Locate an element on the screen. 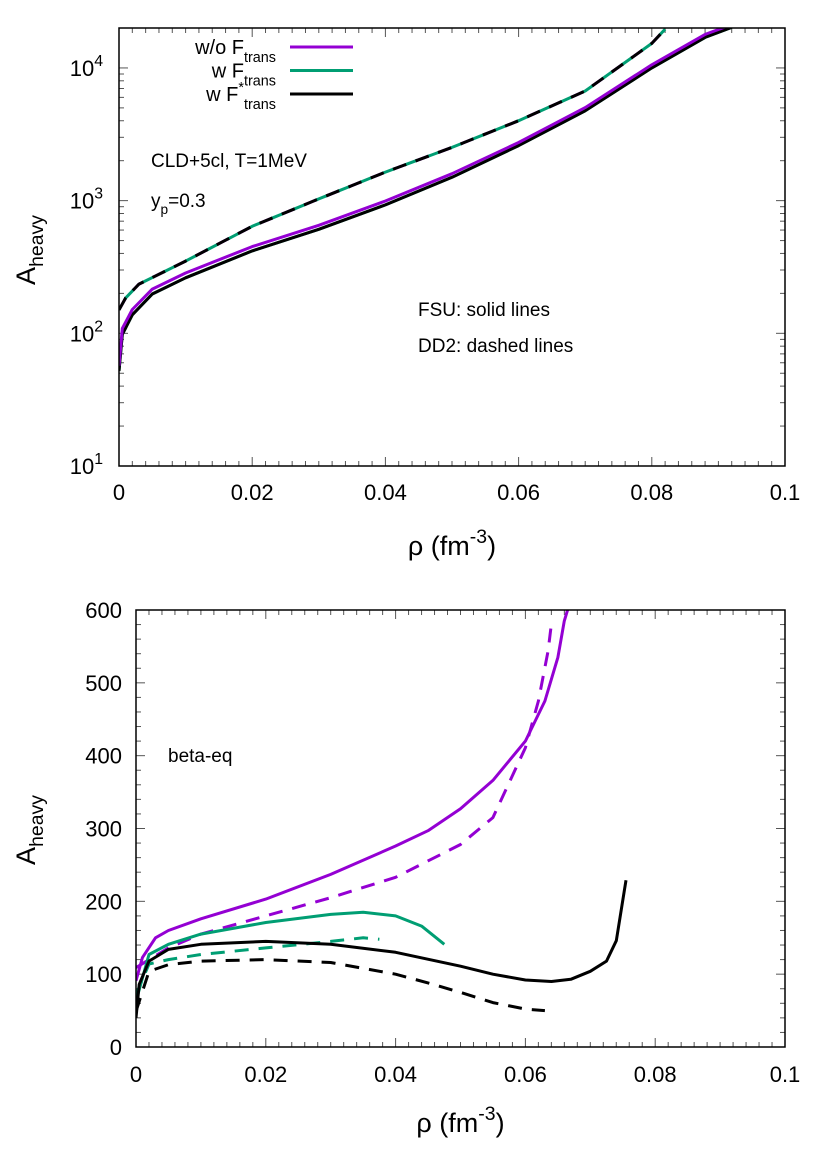 The image size is (830, 1163). legend-entry-label: w Ftrans is located at coordinates (243, 75).